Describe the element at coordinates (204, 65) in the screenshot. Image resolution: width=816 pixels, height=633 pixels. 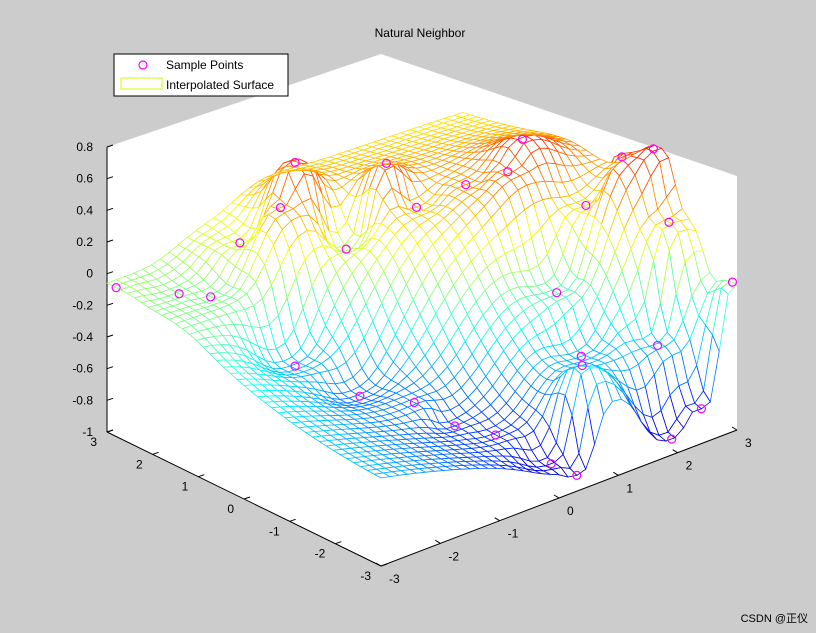
I see `legend-sample-label: Sample Points` at that location.